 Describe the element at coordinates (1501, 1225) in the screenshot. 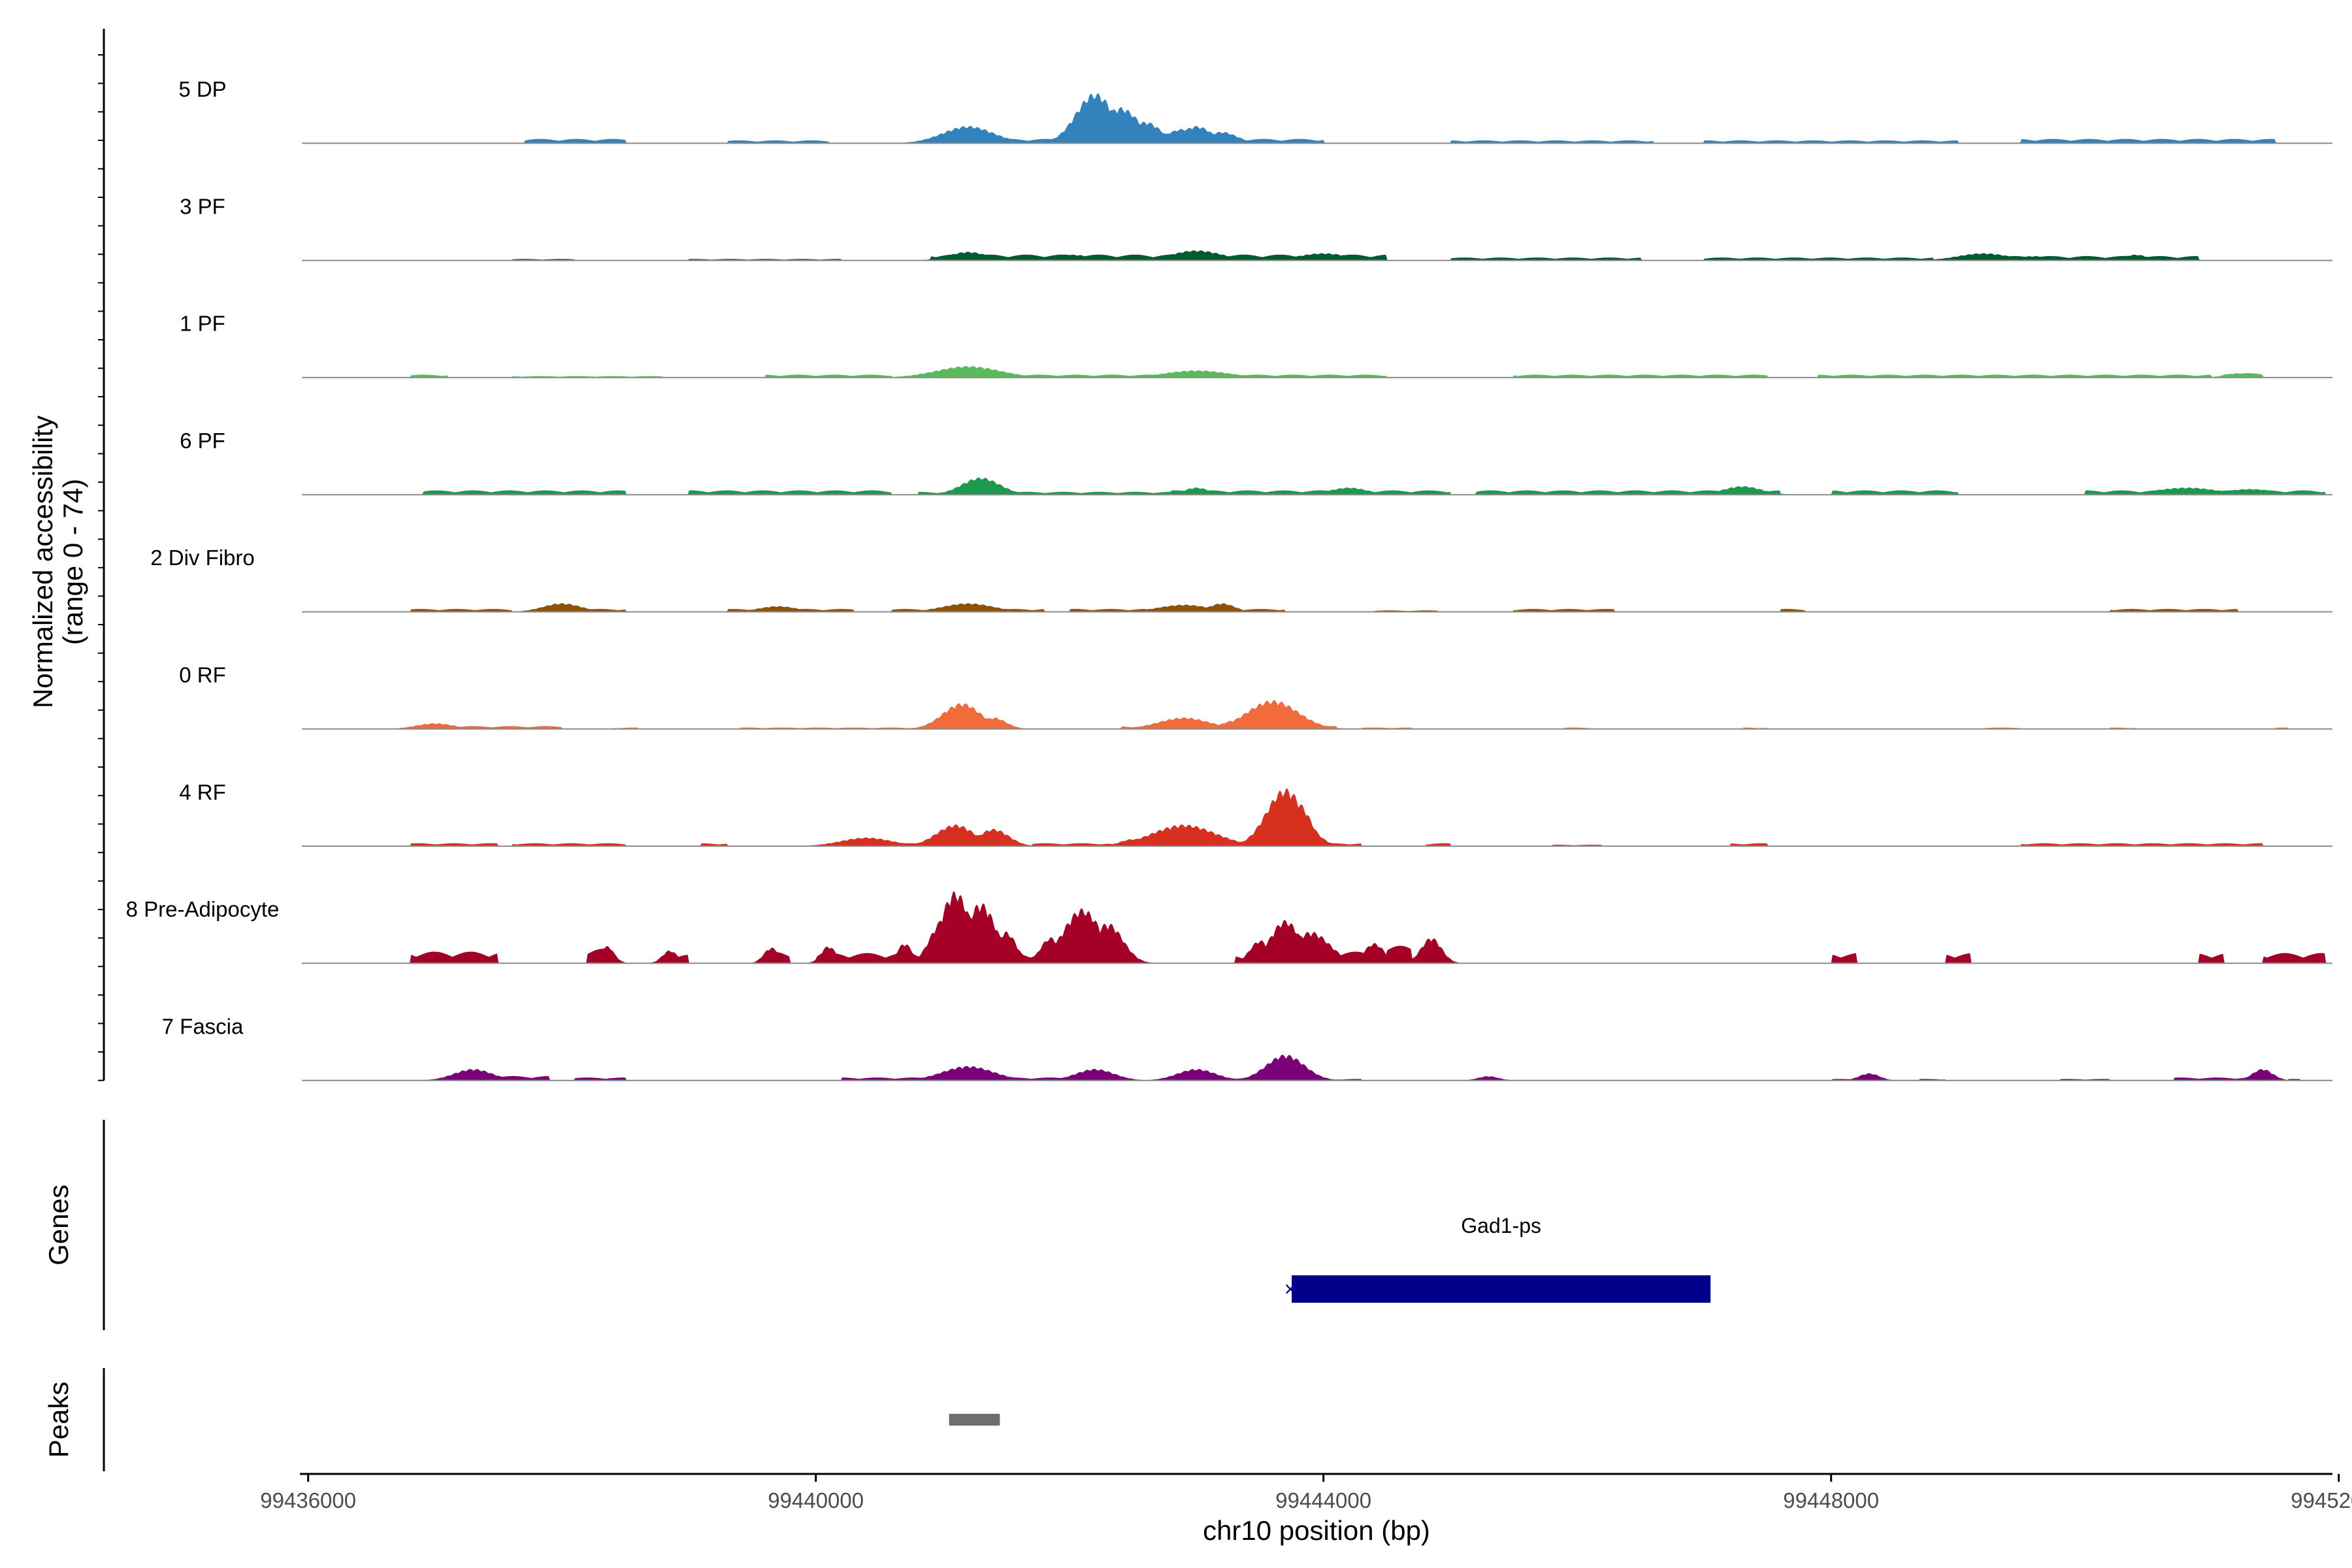

I see `gene-label-gad1-ps: Gad1-ps` at that location.